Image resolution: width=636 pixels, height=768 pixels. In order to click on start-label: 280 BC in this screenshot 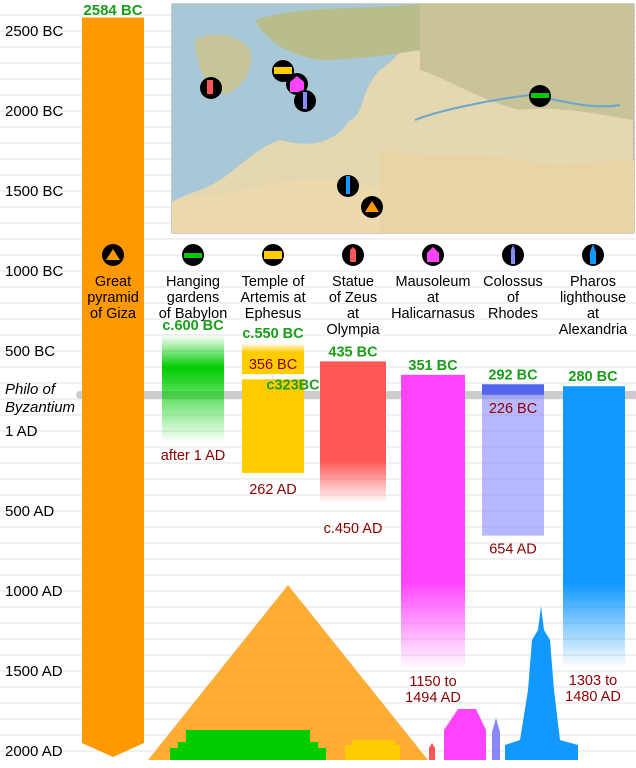, I will do `click(593, 377)`.